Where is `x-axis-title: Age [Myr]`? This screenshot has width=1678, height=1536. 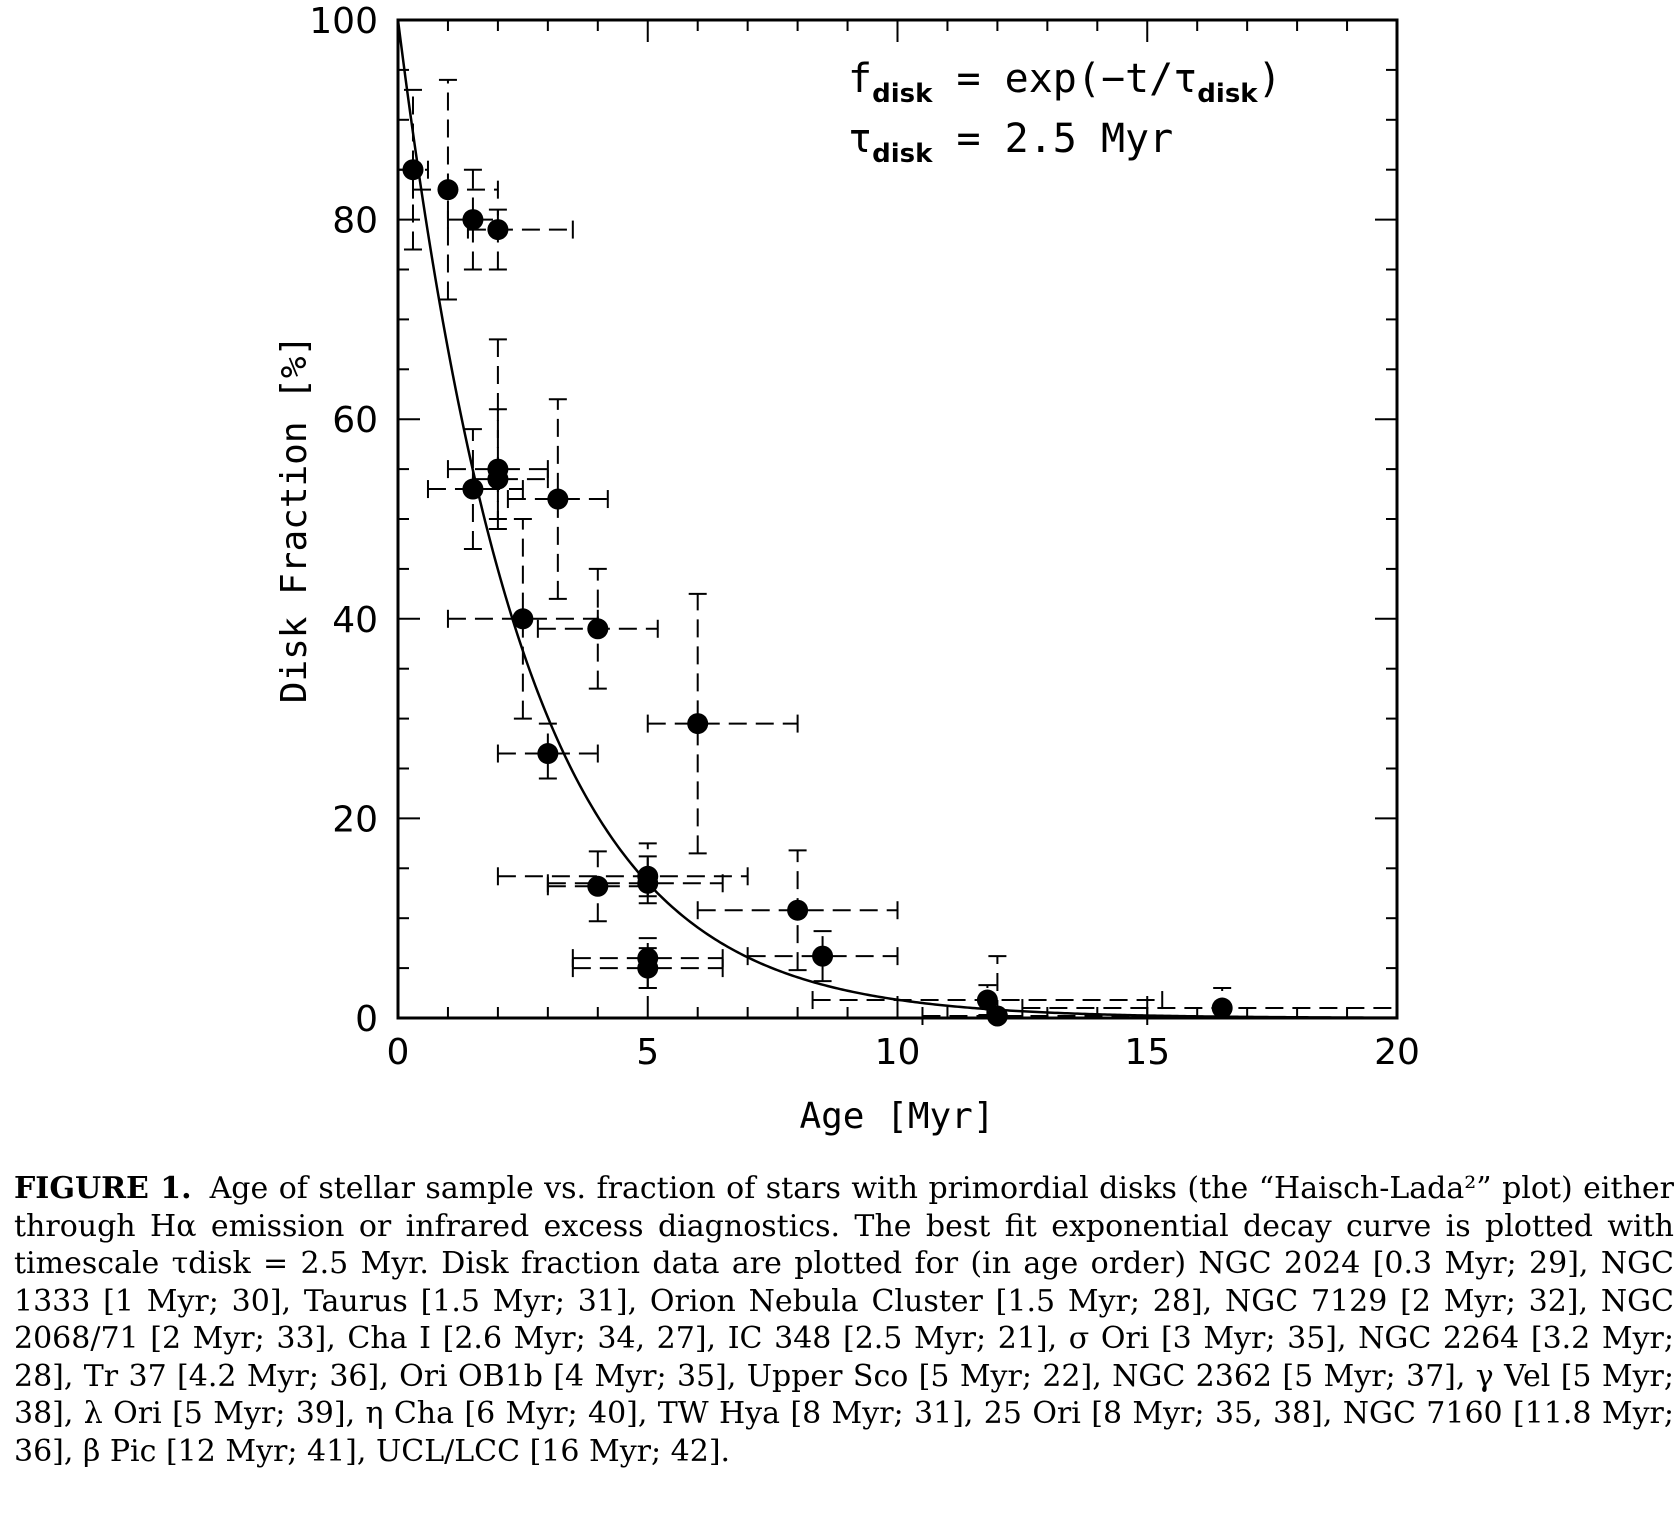 x-axis-title: Age [Myr] is located at coordinates (896, 1116).